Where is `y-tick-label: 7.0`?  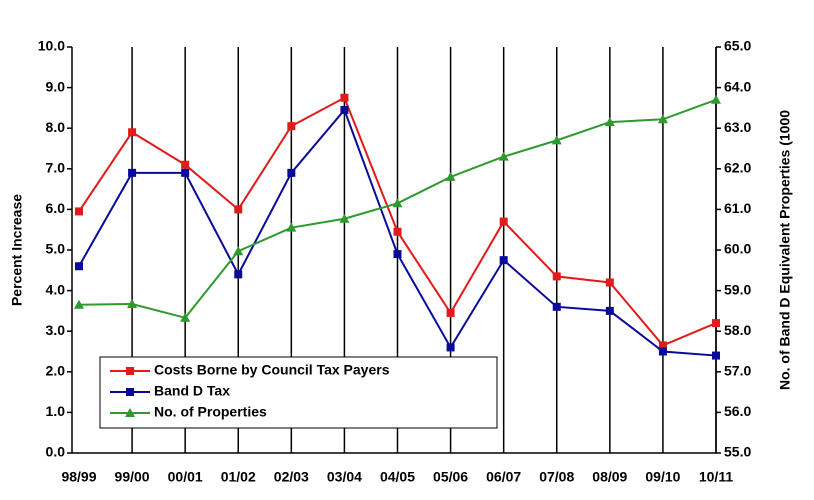
y-tick-label: 7.0 is located at coordinates (56, 168).